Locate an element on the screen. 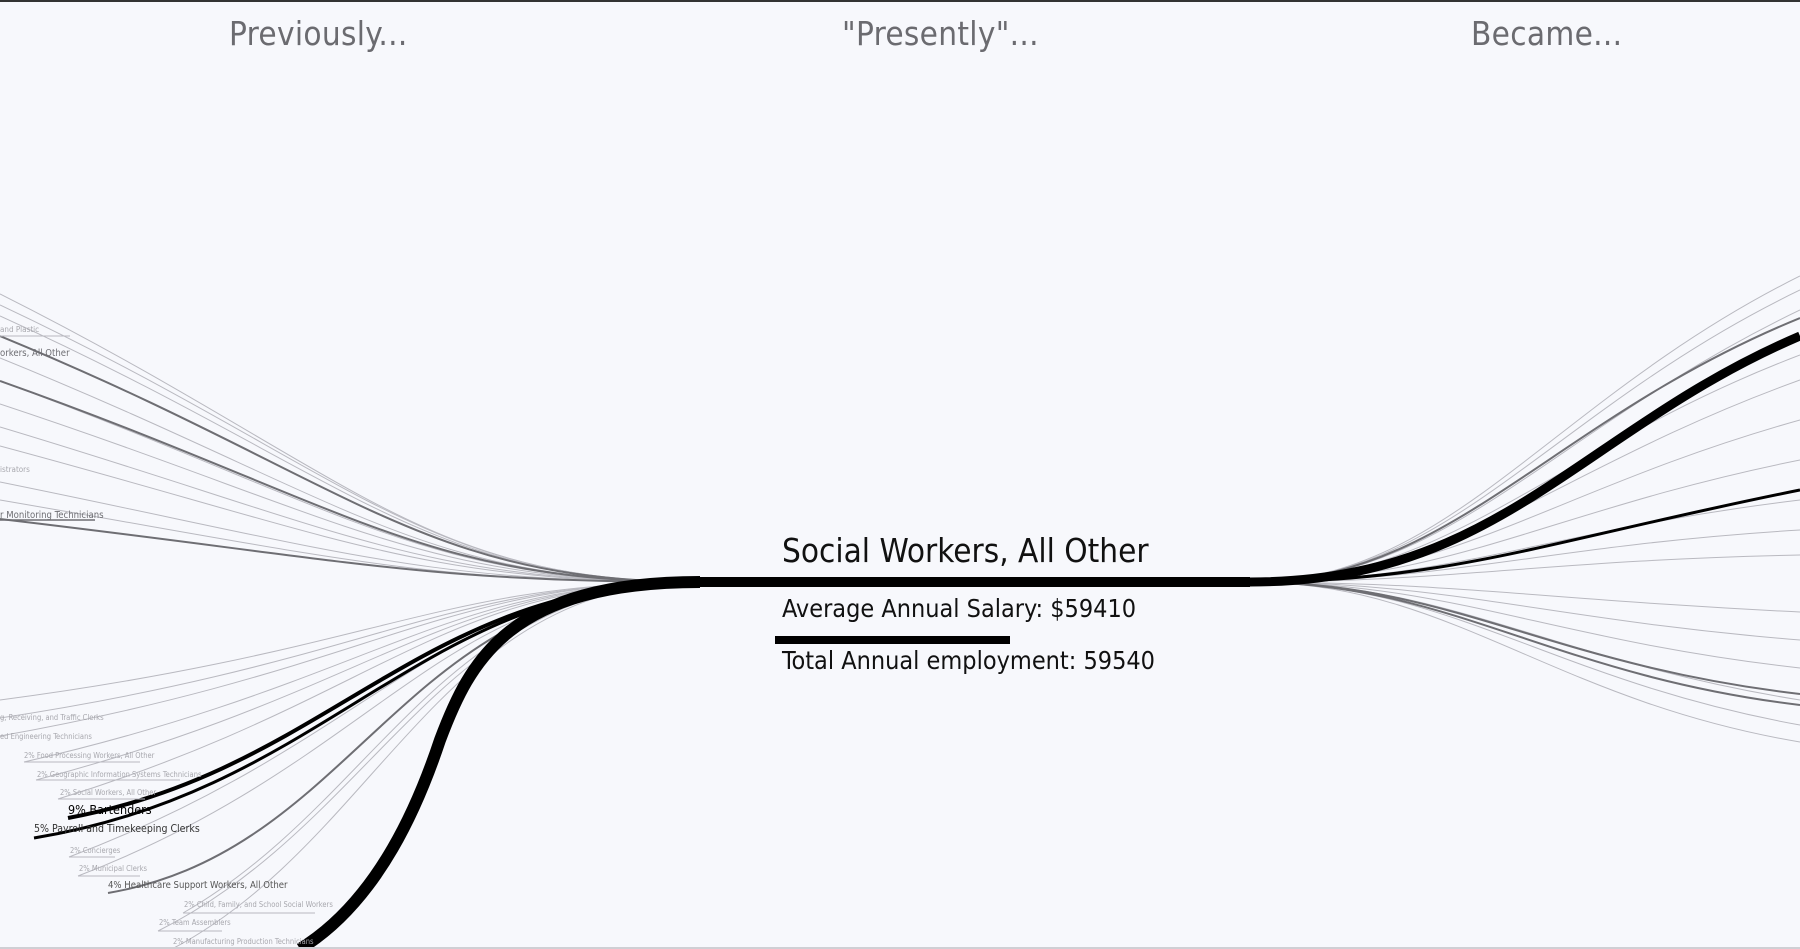 Image resolution: width=1800 pixels, height=949 pixels. prev-label: 2% Concierges is located at coordinates (95, 850).